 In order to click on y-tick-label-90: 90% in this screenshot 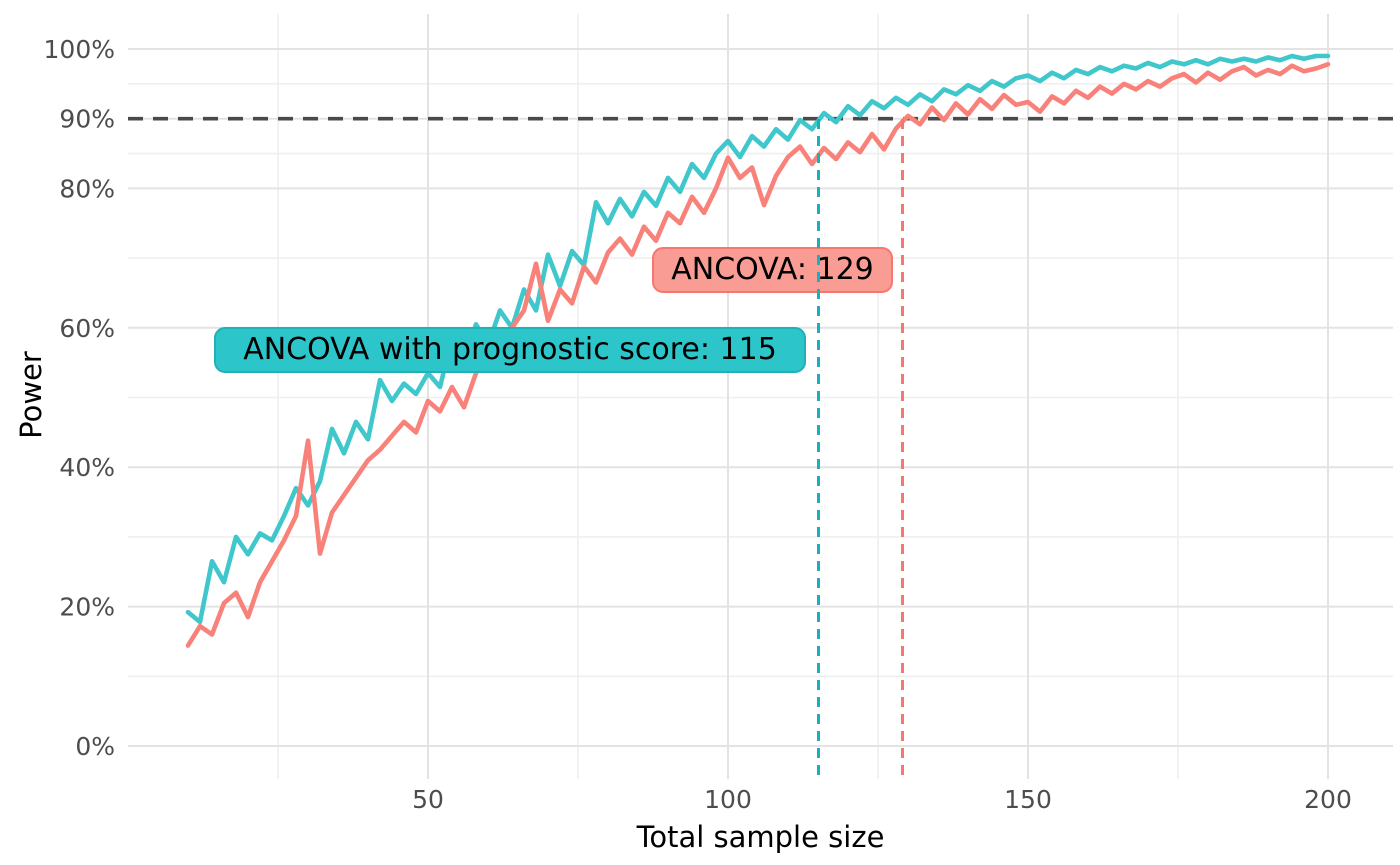, I will do `click(87, 119)`.